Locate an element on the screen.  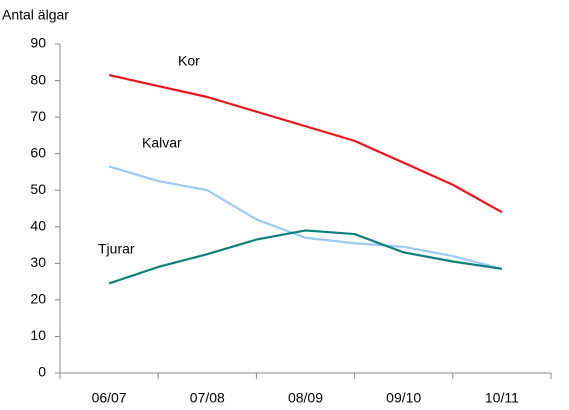
y-tick-label: 30 is located at coordinates (38, 262).